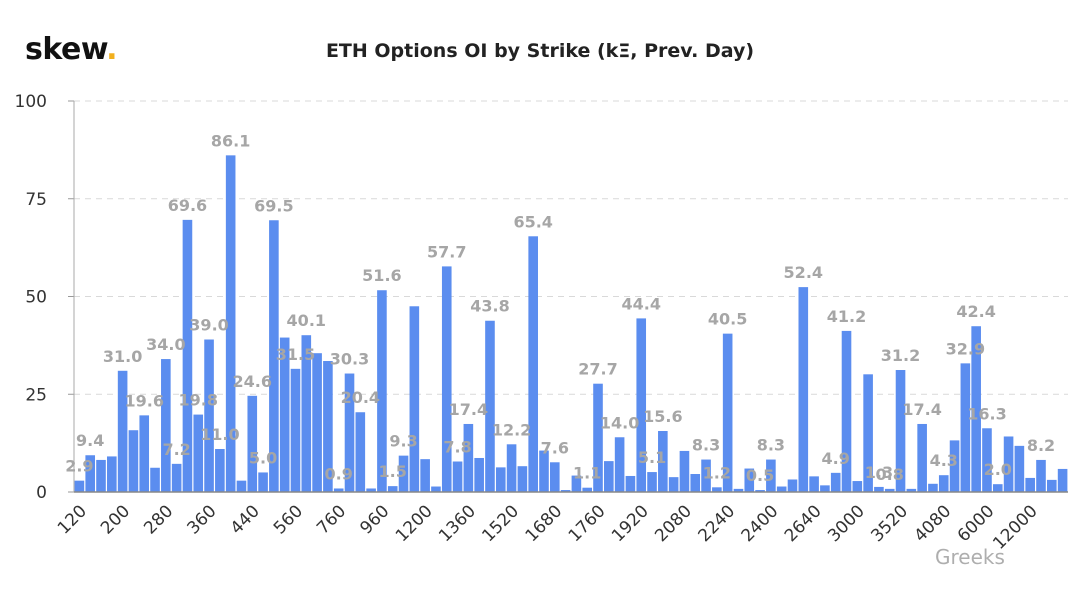  Describe the element at coordinates (360, 397) in the screenshot. I see `data-label: 20.4` at that location.